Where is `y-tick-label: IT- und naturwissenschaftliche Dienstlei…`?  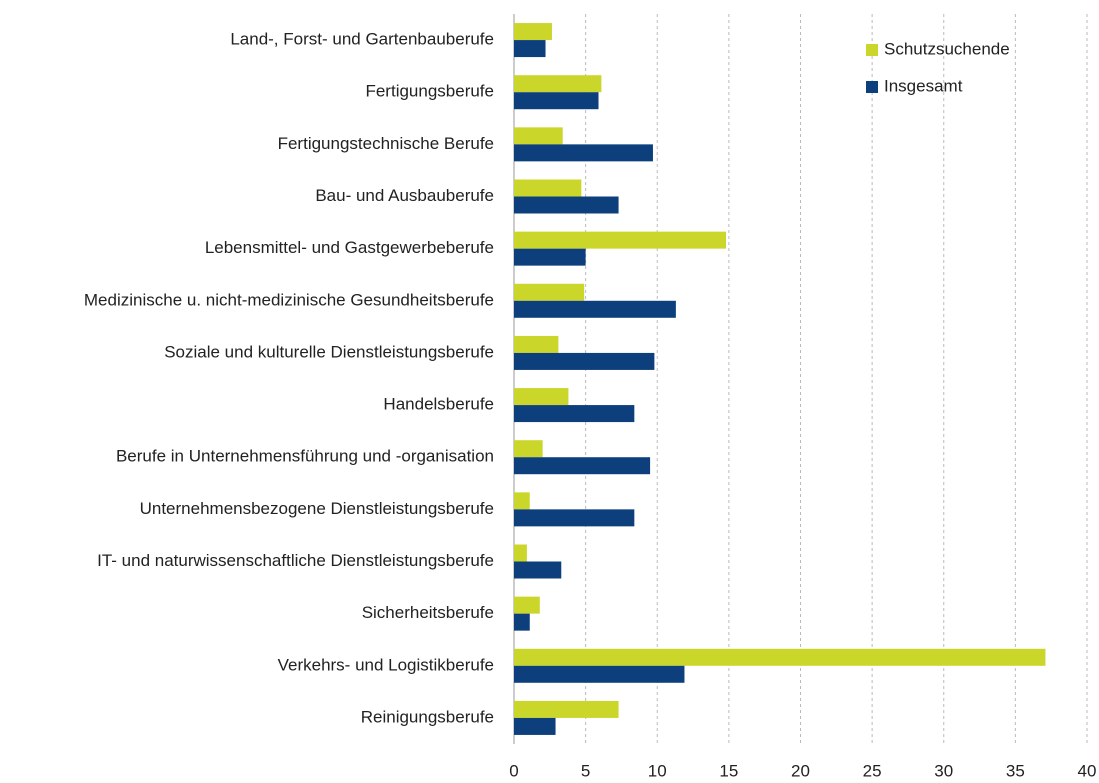
y-tick-label: IT- und naturwissenschaftliche Dienstlei… is located at coordinates (295, 560).